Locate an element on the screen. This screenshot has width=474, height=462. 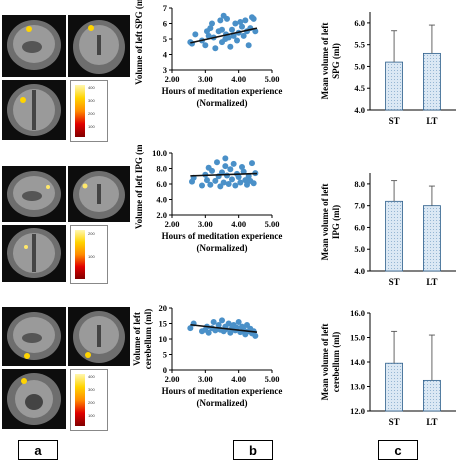
y-axis-label: Mean volume of left is located at coordinates (325, 362).